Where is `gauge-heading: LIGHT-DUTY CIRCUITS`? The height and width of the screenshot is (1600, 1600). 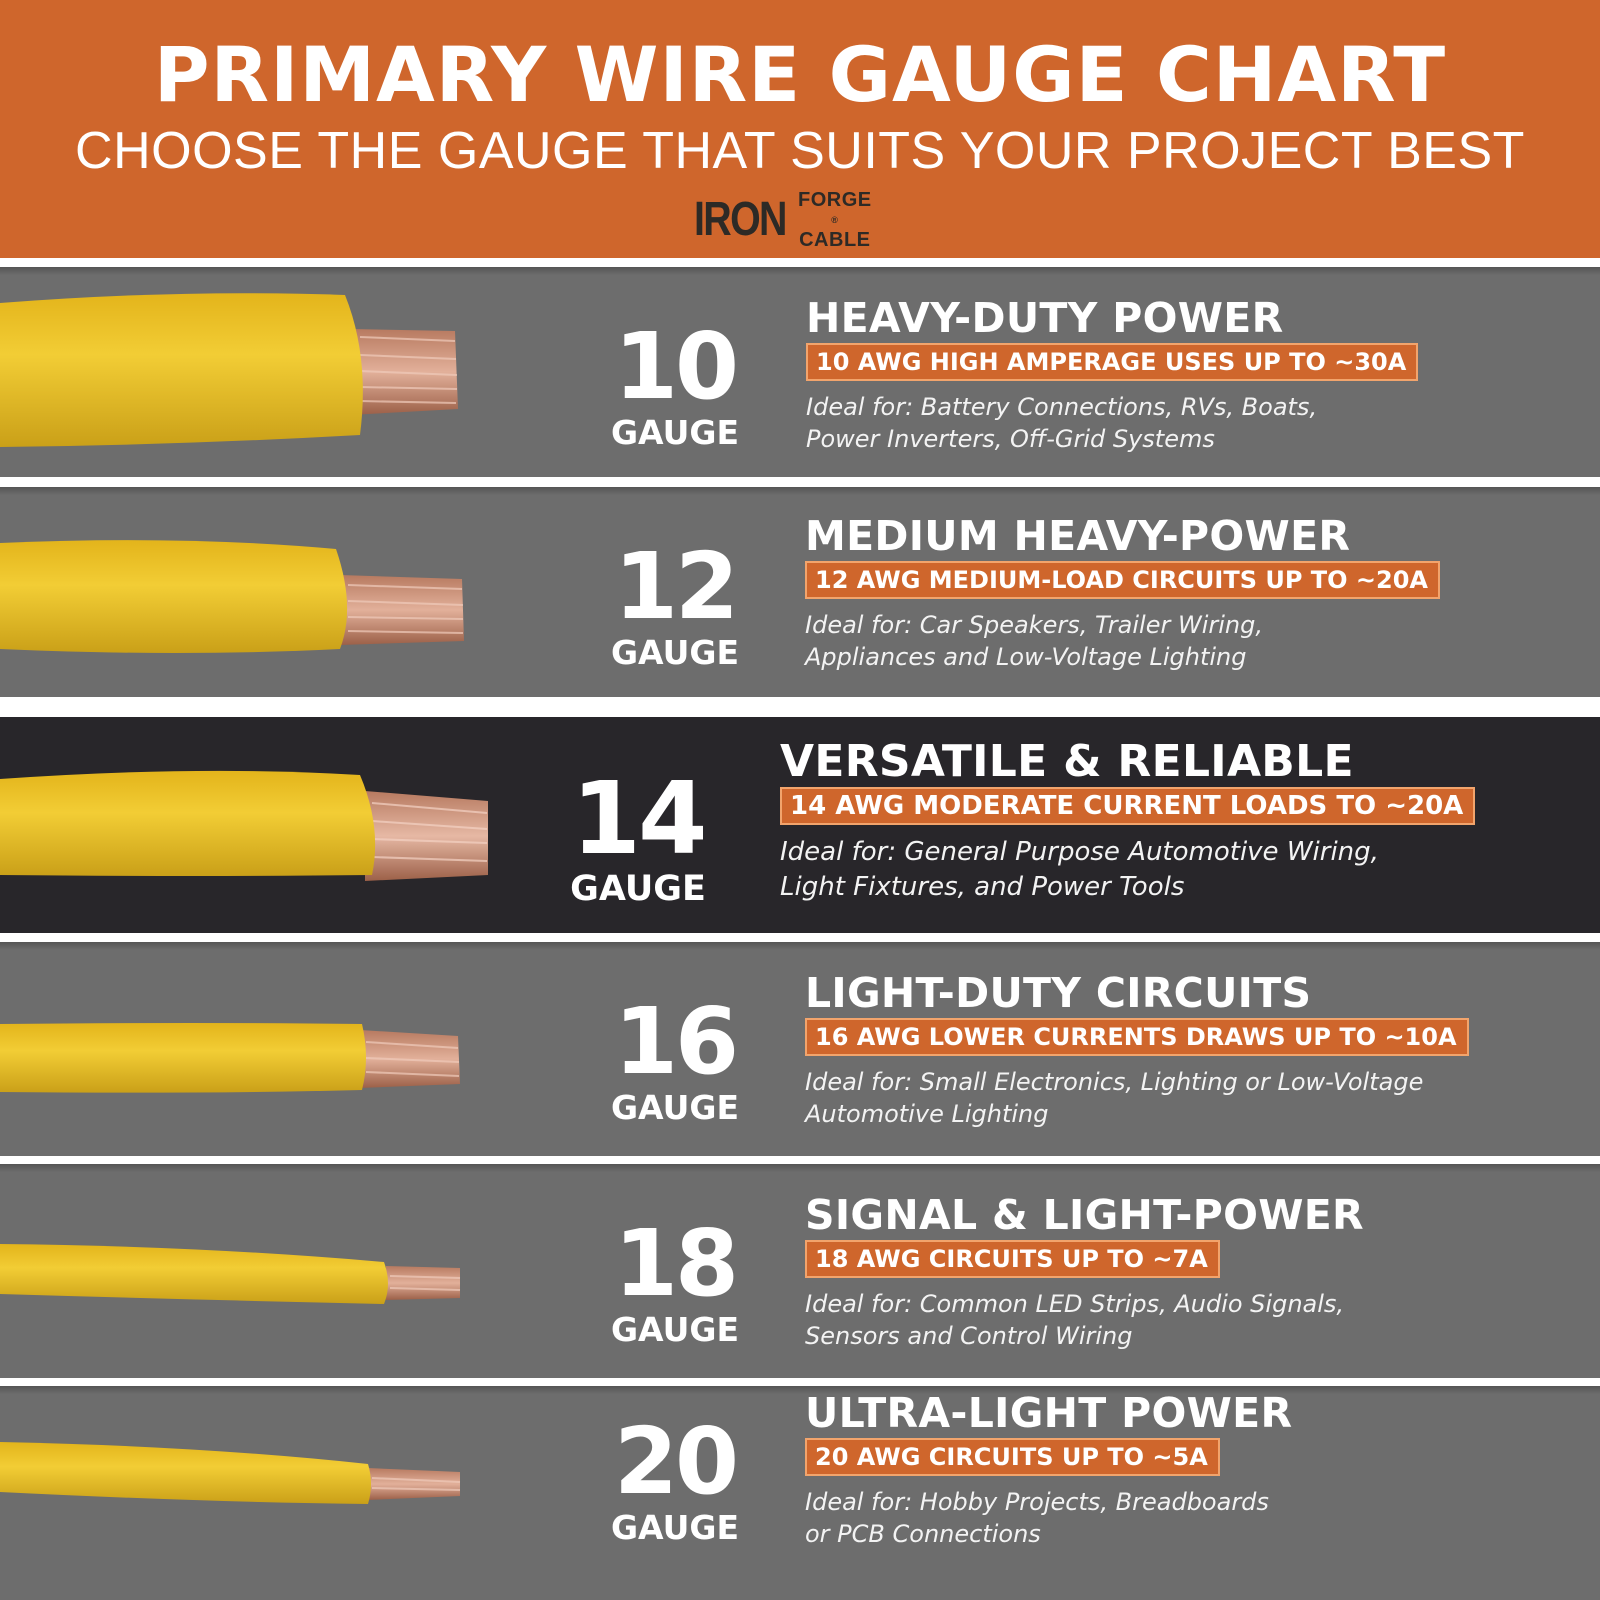
gauge-heading: LIGHT-DUTY CIRCUITS is located at coordinates (1058, 993).